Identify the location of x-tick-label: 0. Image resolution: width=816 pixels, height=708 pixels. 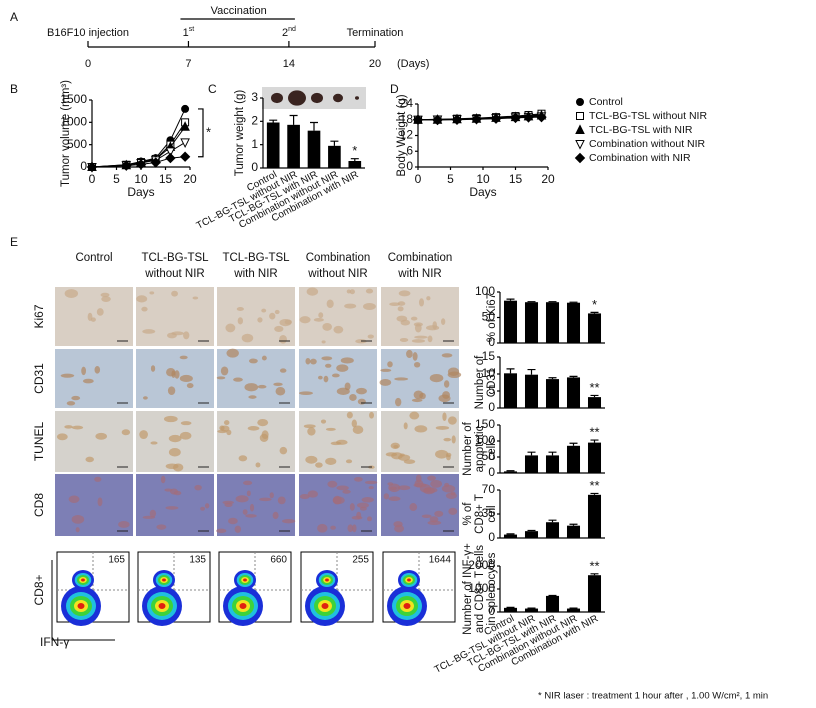
(418, 179).